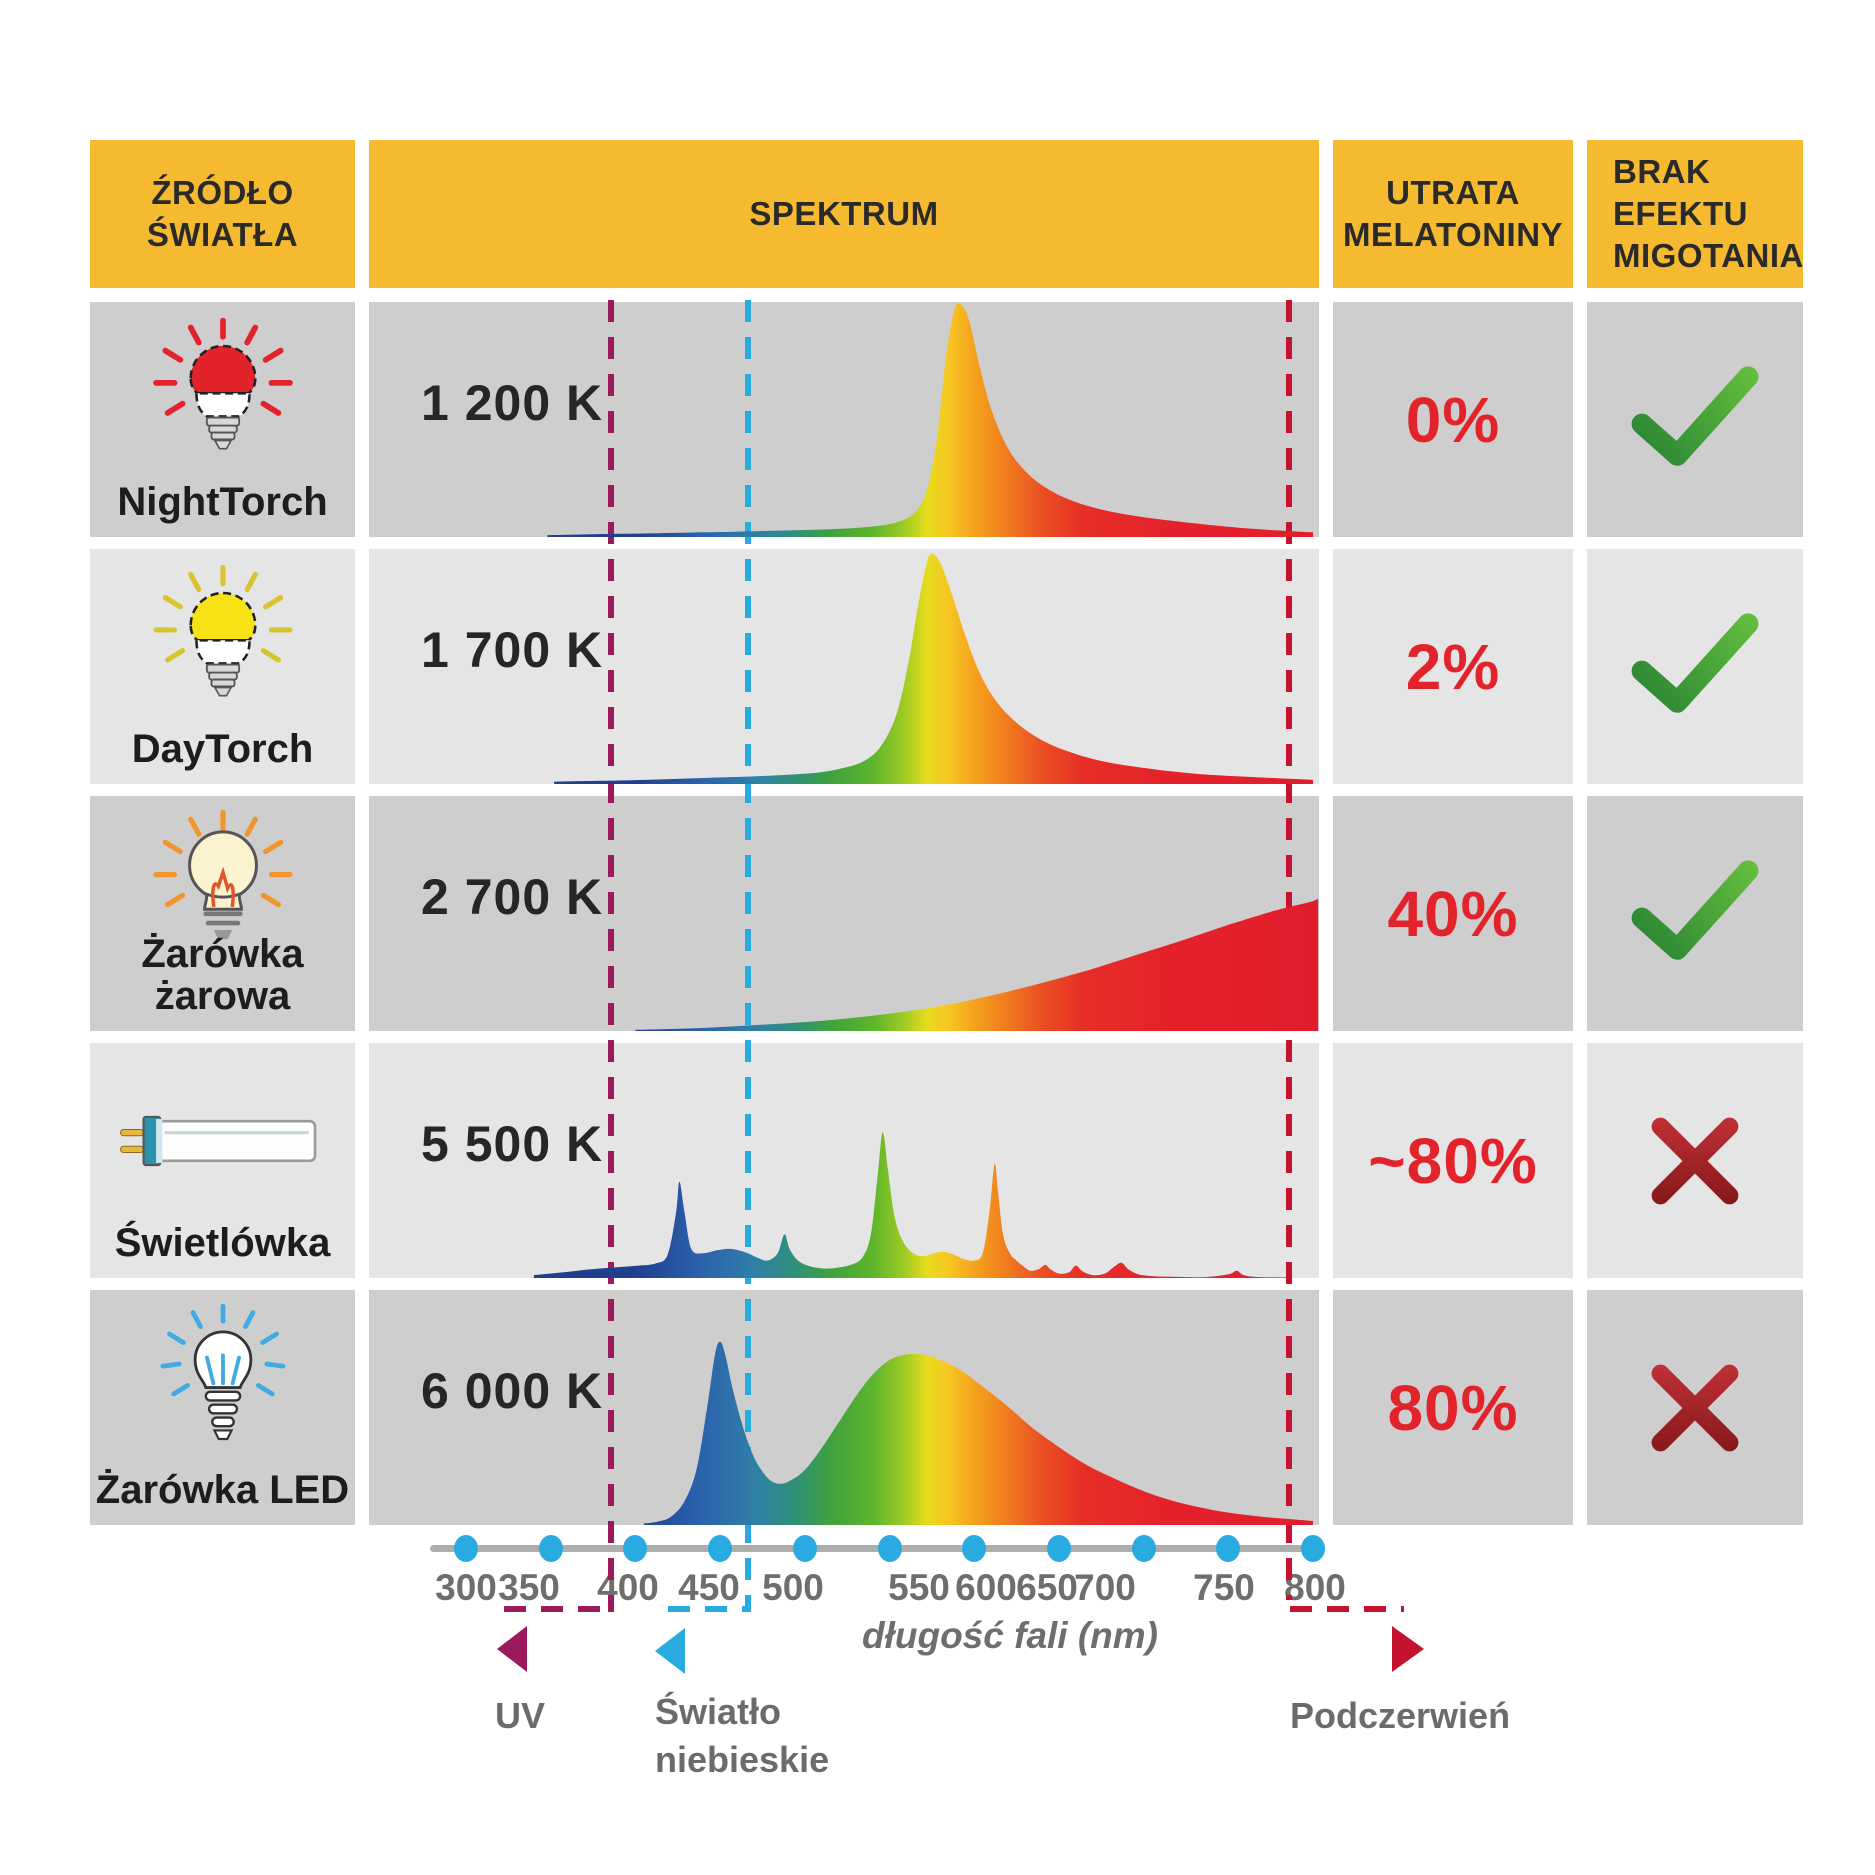 The width and height of the screenshot is (1875, 1875). I want to click on melatonin-loss-value: 80%, so click(1453, 1407).